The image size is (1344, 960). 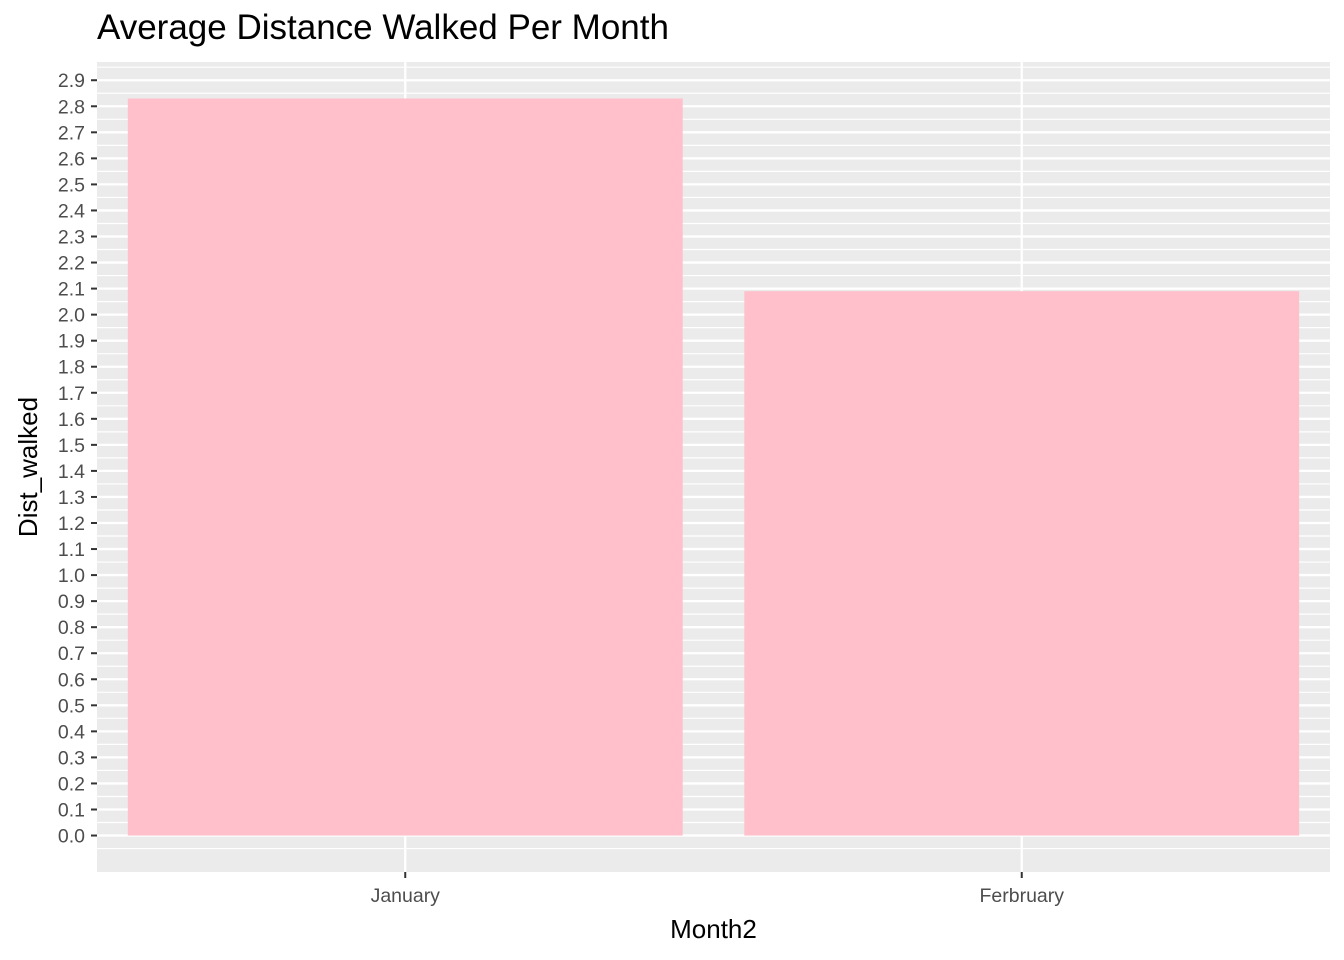 I want to click on y-tick-label: 0.9, so click(x=71, y=602).